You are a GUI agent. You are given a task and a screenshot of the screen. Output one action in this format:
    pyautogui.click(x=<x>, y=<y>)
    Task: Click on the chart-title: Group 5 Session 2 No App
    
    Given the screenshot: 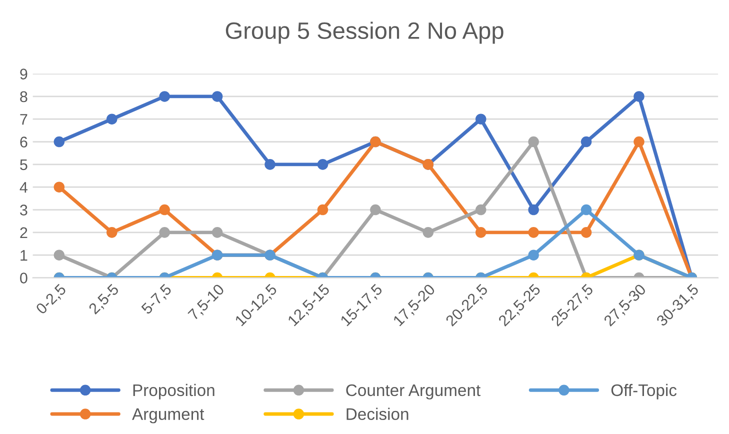 What is the action you would take?
    pyautogui.click(x=365, y=33)
    